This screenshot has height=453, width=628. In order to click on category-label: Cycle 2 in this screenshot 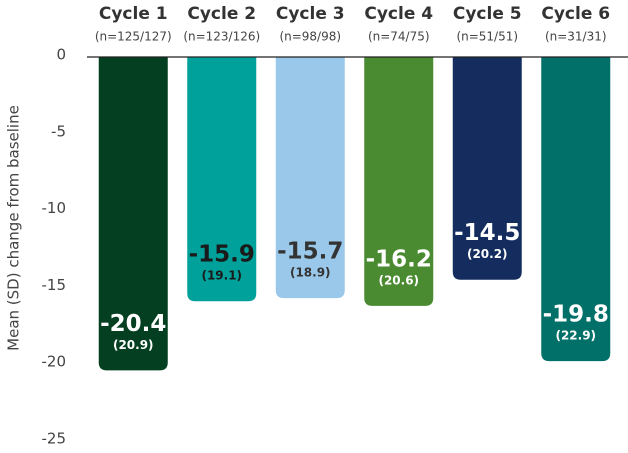, I will do `click(221, 14)`.